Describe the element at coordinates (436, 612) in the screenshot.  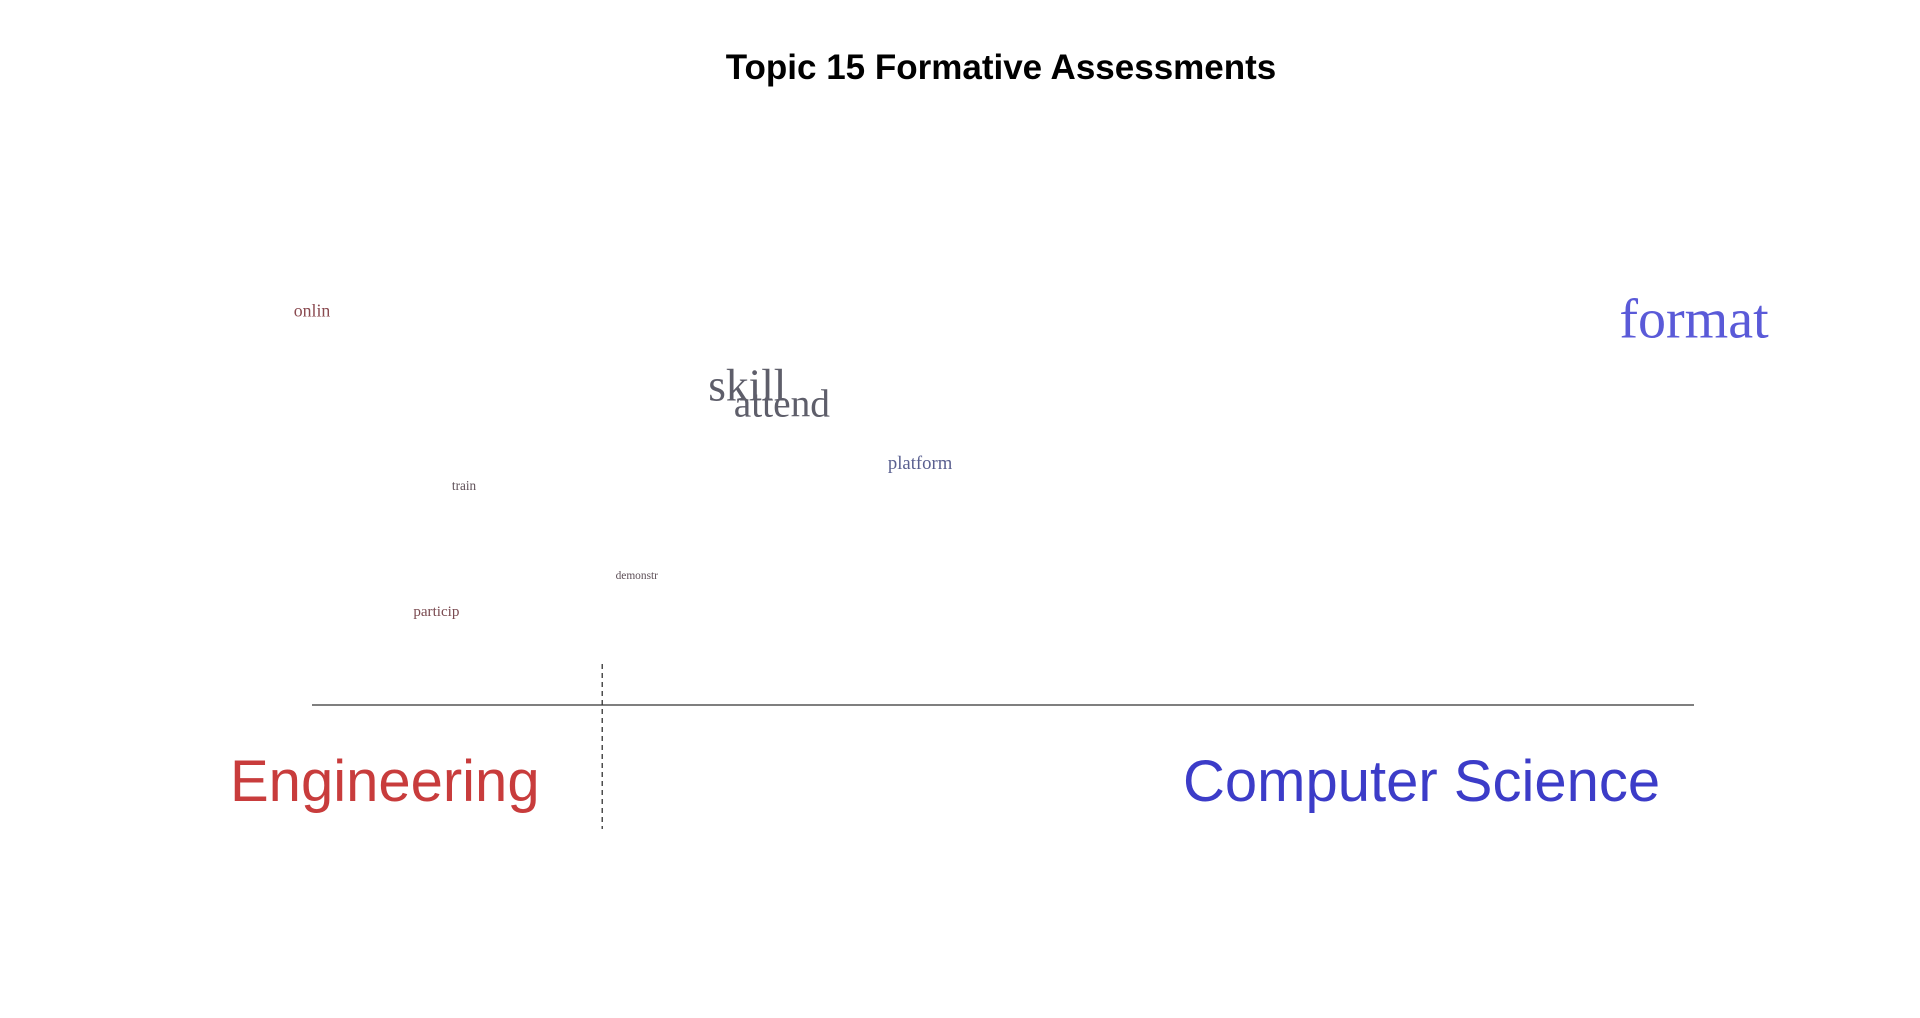
I see `word-particip: particip` at that location.